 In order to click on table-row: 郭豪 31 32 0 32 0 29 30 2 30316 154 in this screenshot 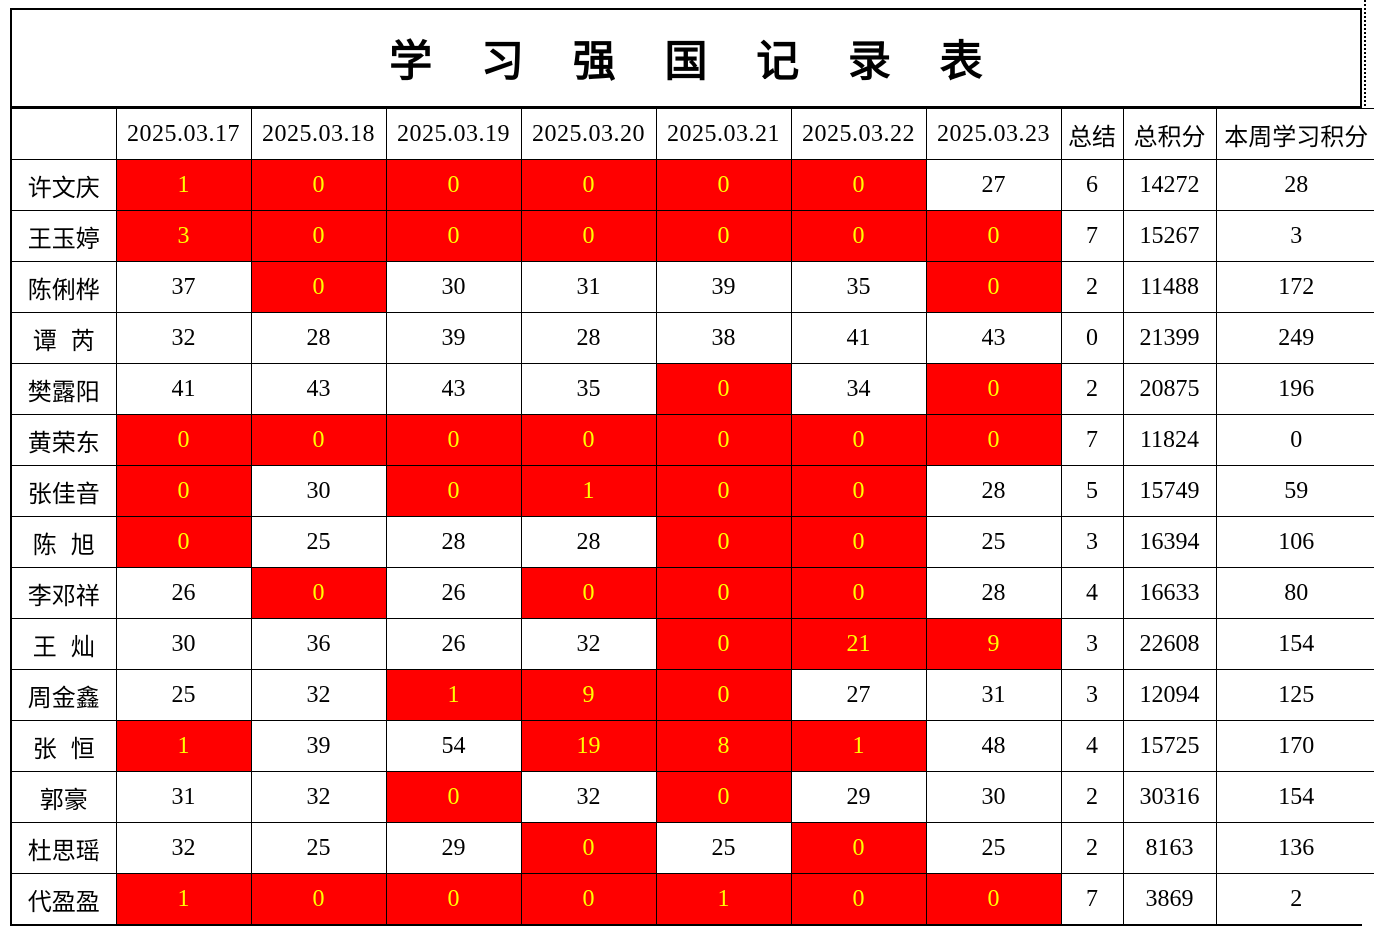, I will do `click(693, 797)`.